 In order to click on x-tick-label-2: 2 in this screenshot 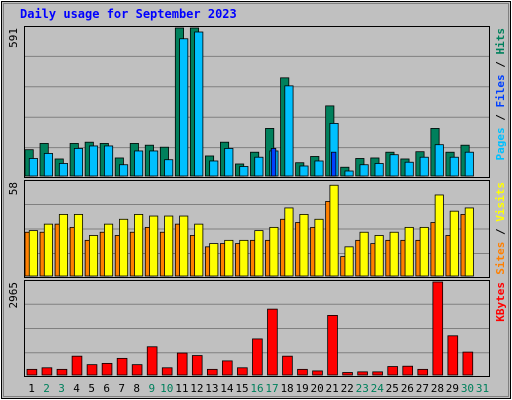, I will do `click(46, 388)`.